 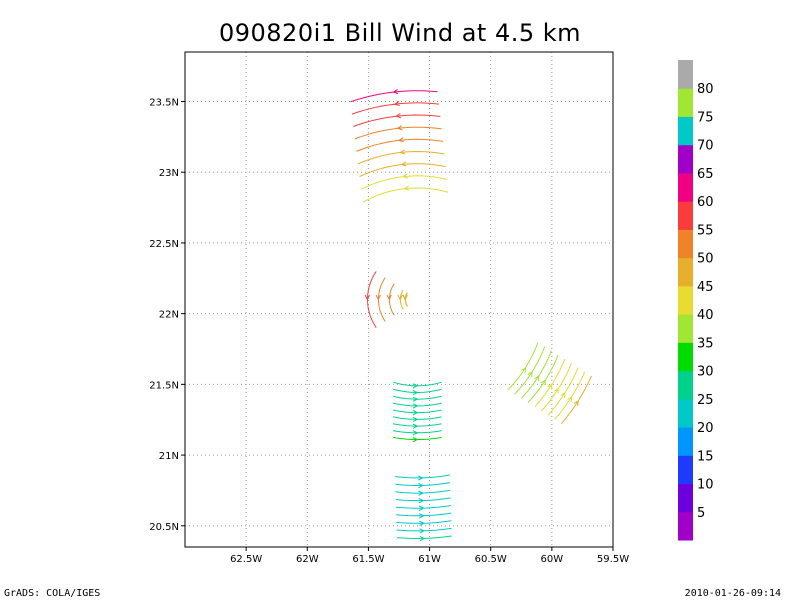 I want to click on footer-left: GrADS: COLA/IGES, so click(x=52, y=593).